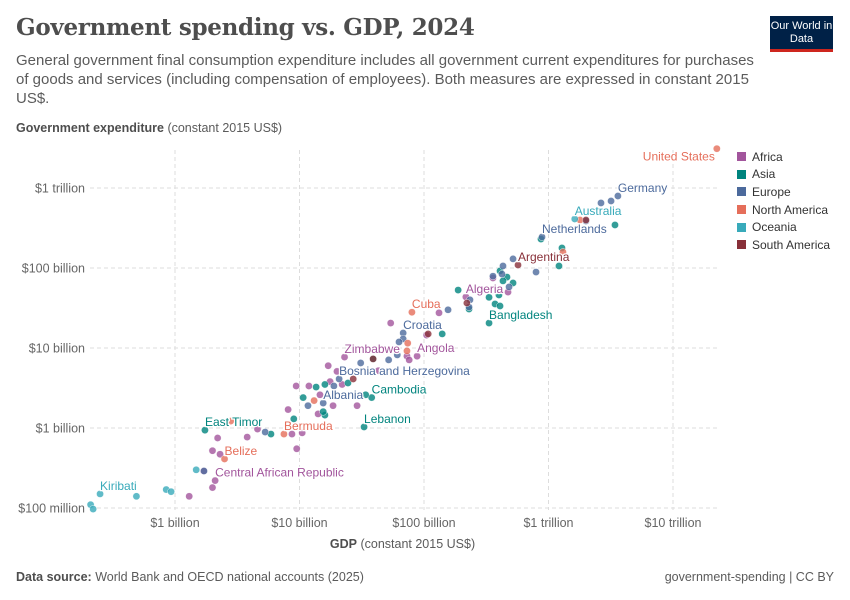 Image resolution: width=850 pixels, height=600 pixels. I want to click on x-tick-label: $1 trillion, so click(548, 523).